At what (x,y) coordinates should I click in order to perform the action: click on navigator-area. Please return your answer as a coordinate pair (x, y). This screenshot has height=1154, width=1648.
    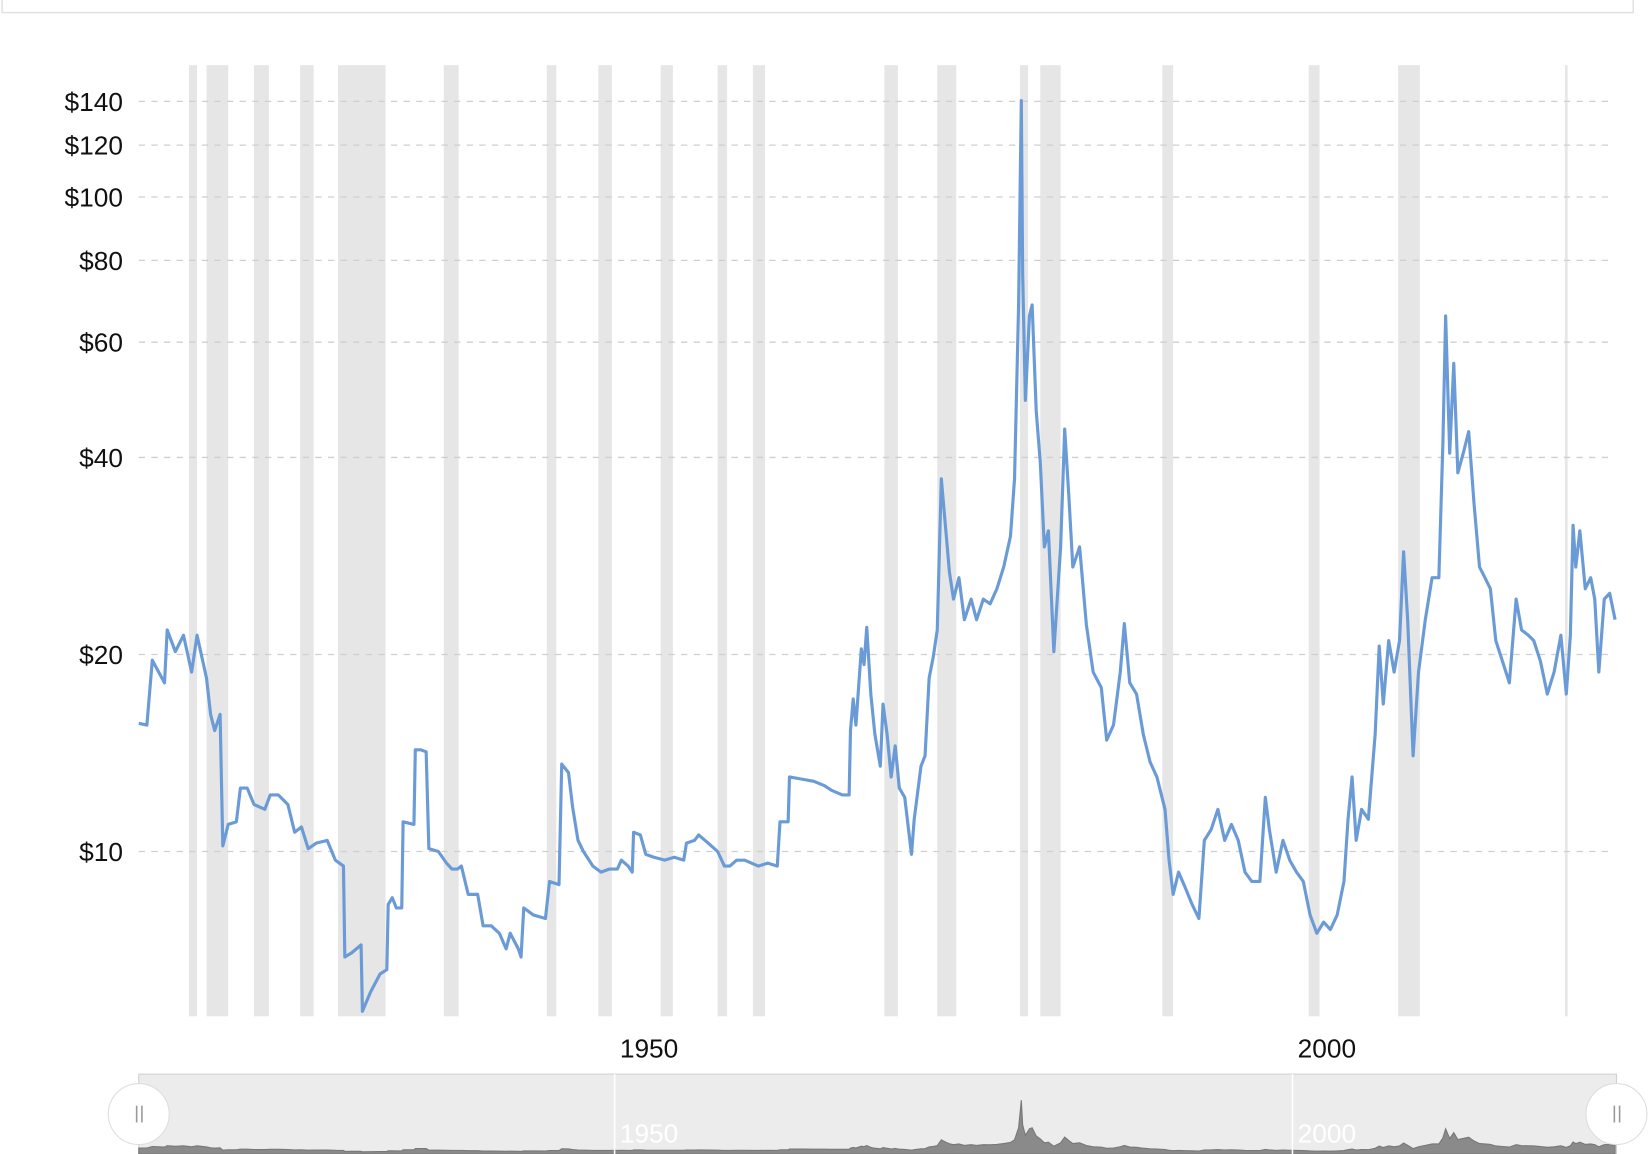
    Looking at the image, I should click on (877, 1127).